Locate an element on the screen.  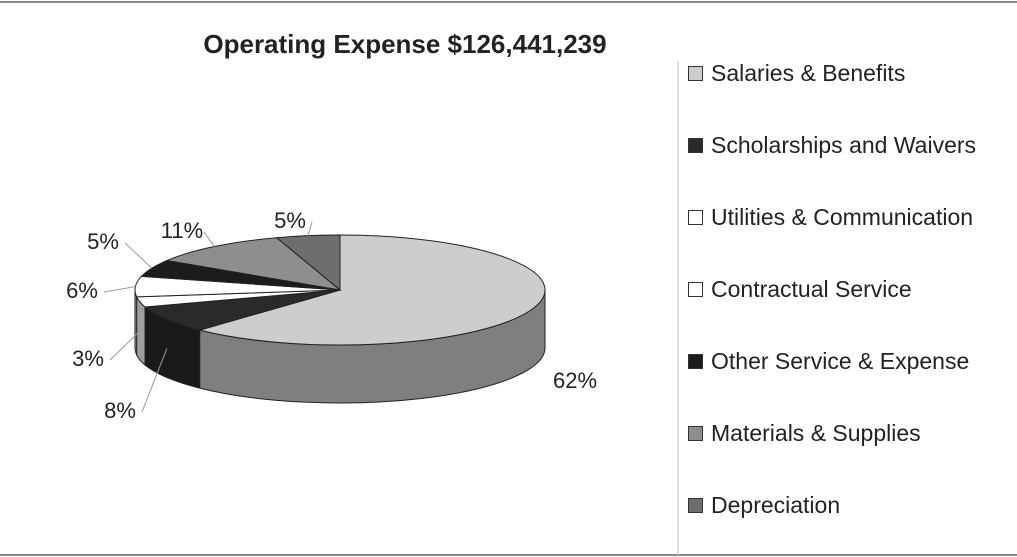
legend-item: Depreciation is located at coordinates (764, 505).